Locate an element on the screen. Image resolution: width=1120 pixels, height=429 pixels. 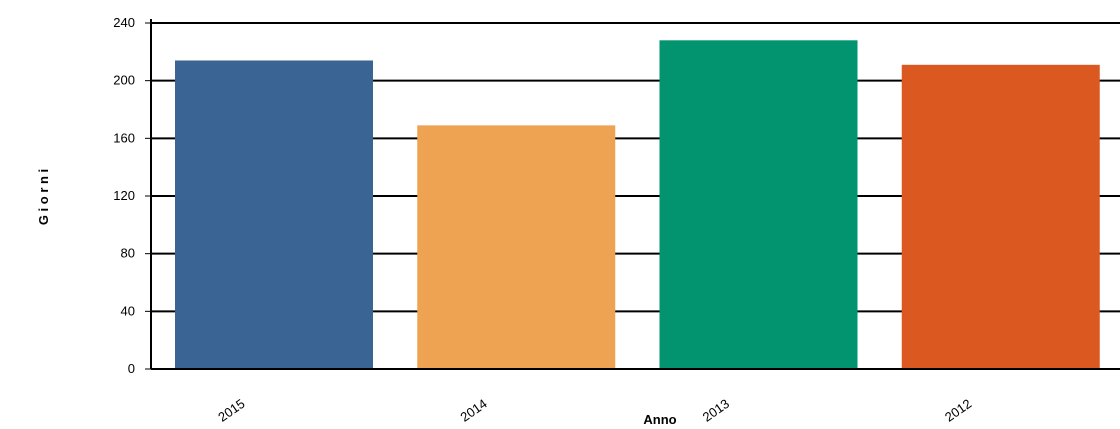
bar-2012 is located at coordinates (1000, 216).